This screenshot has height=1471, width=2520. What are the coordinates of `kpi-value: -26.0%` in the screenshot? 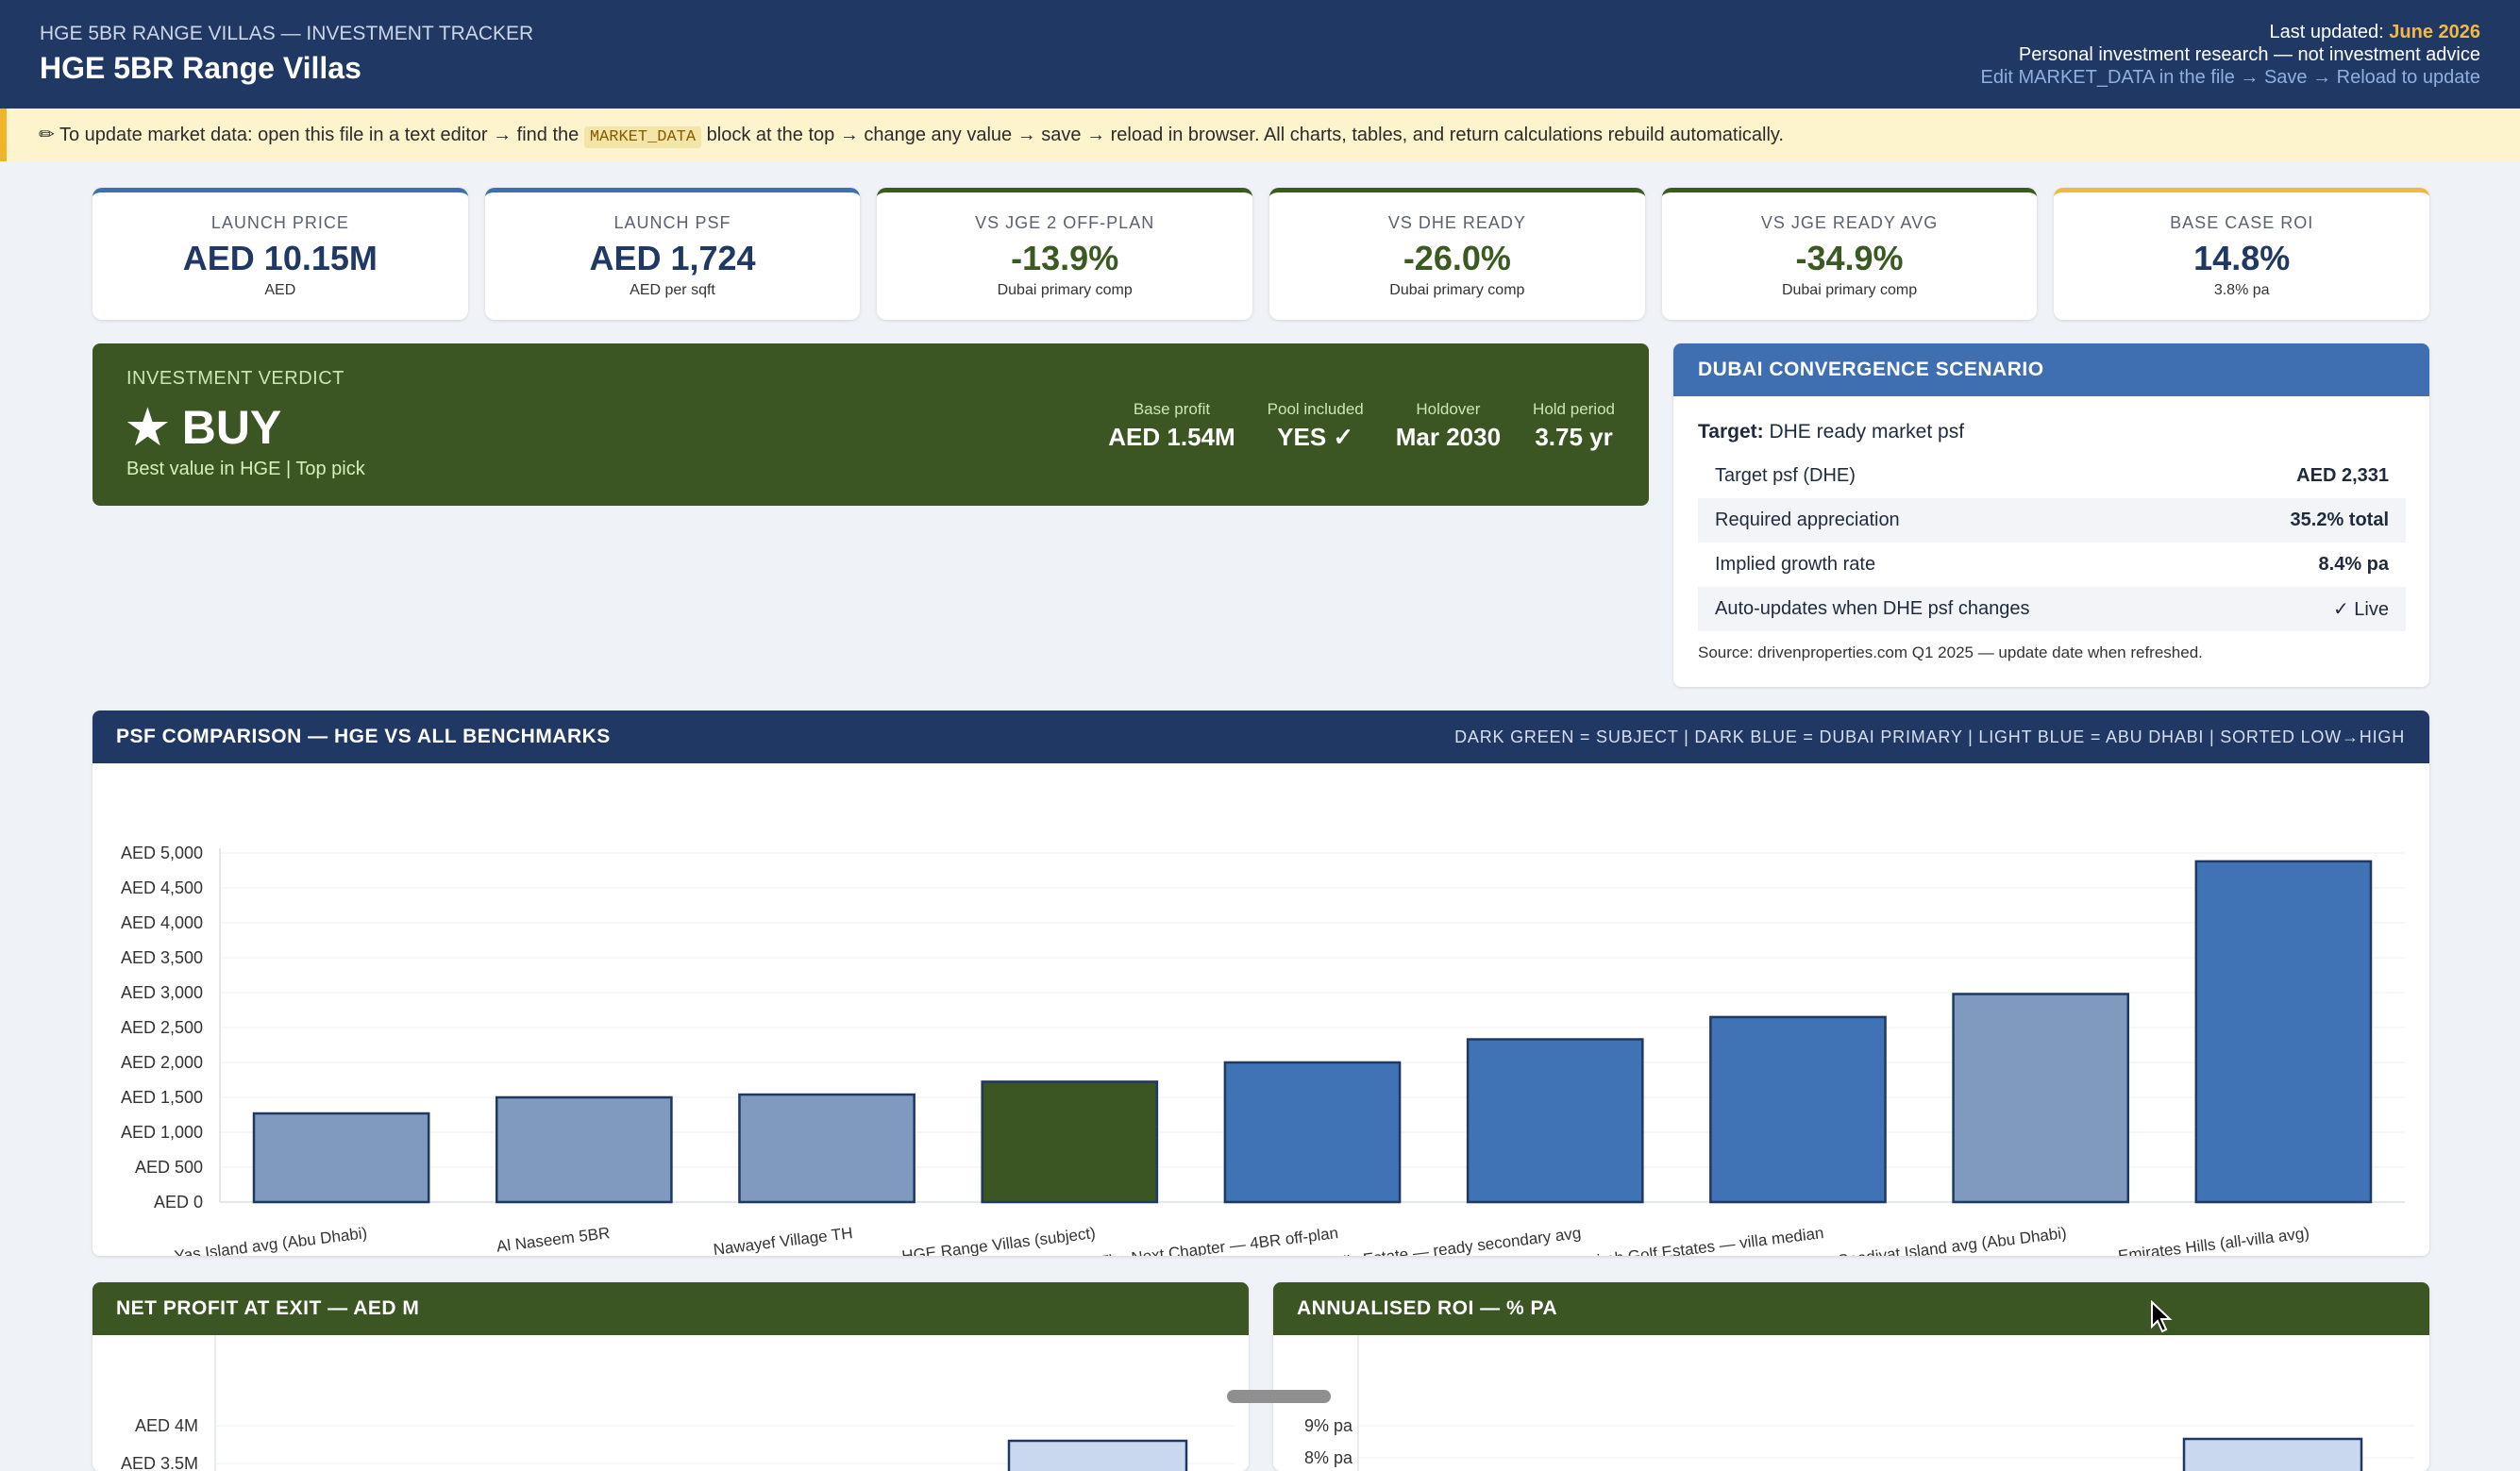 It's located at (1457, 258).